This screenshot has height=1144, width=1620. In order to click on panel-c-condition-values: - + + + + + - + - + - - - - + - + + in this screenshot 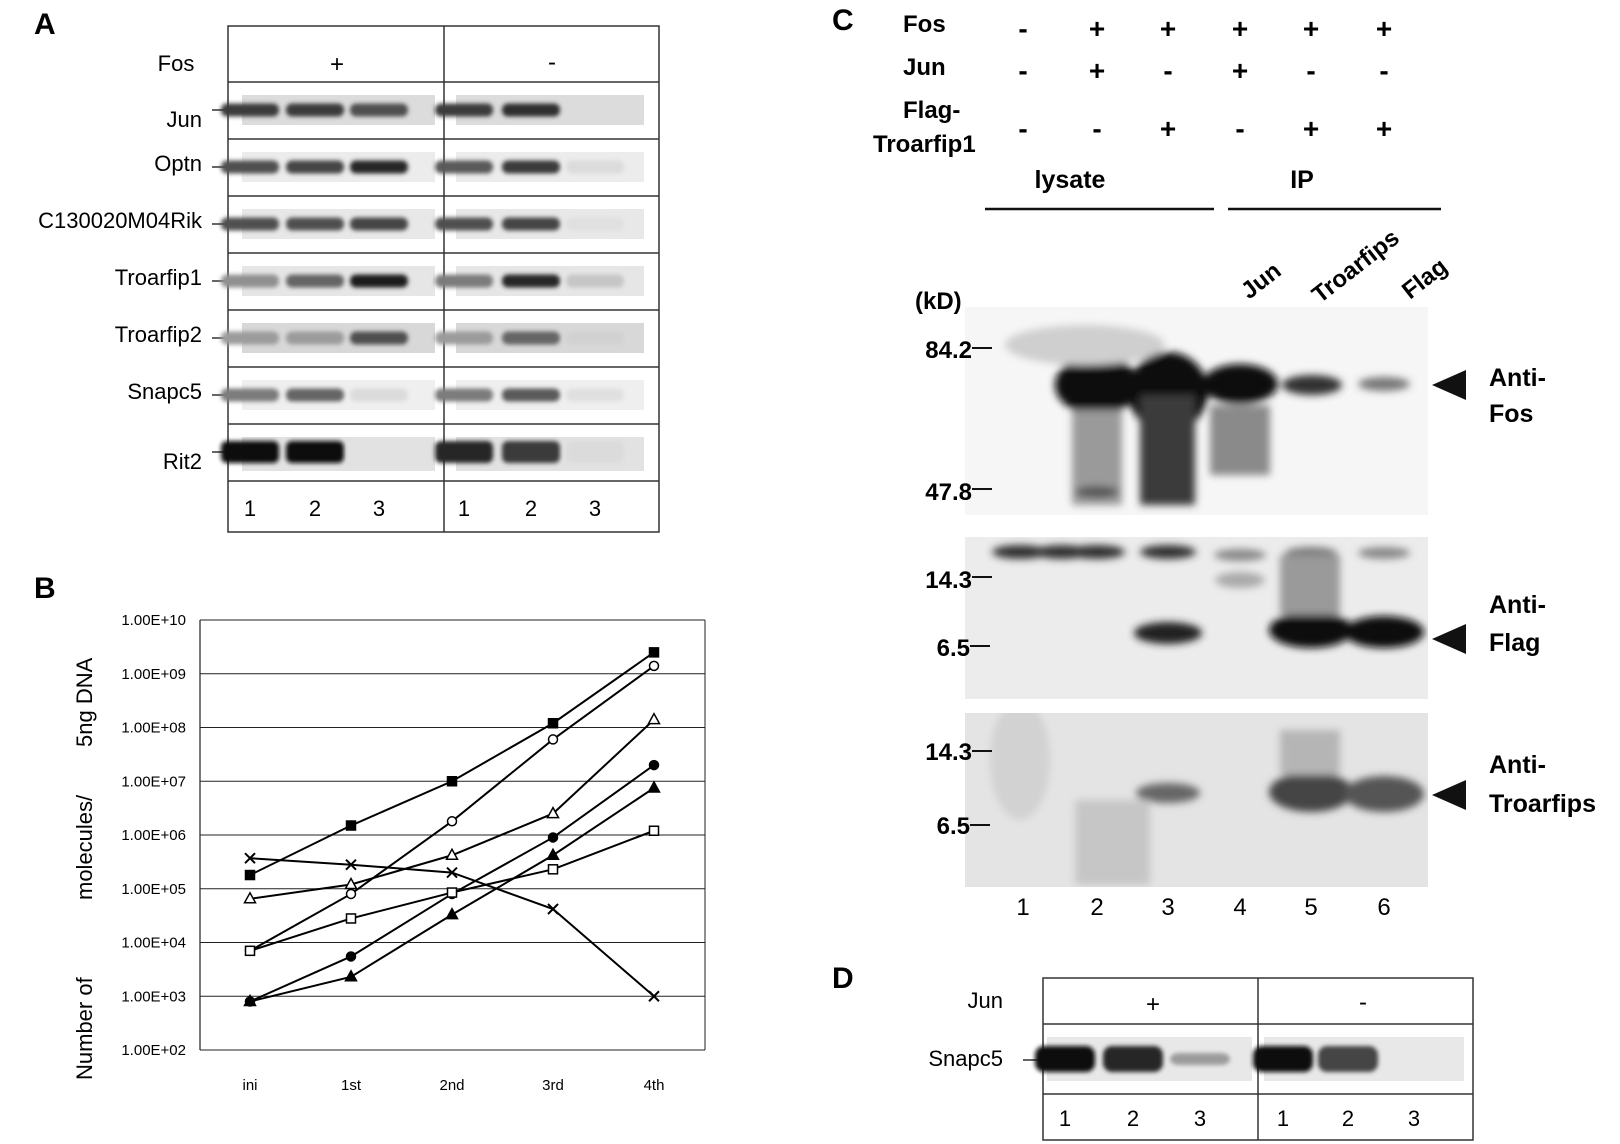, I will do `click(1205, 78)`.